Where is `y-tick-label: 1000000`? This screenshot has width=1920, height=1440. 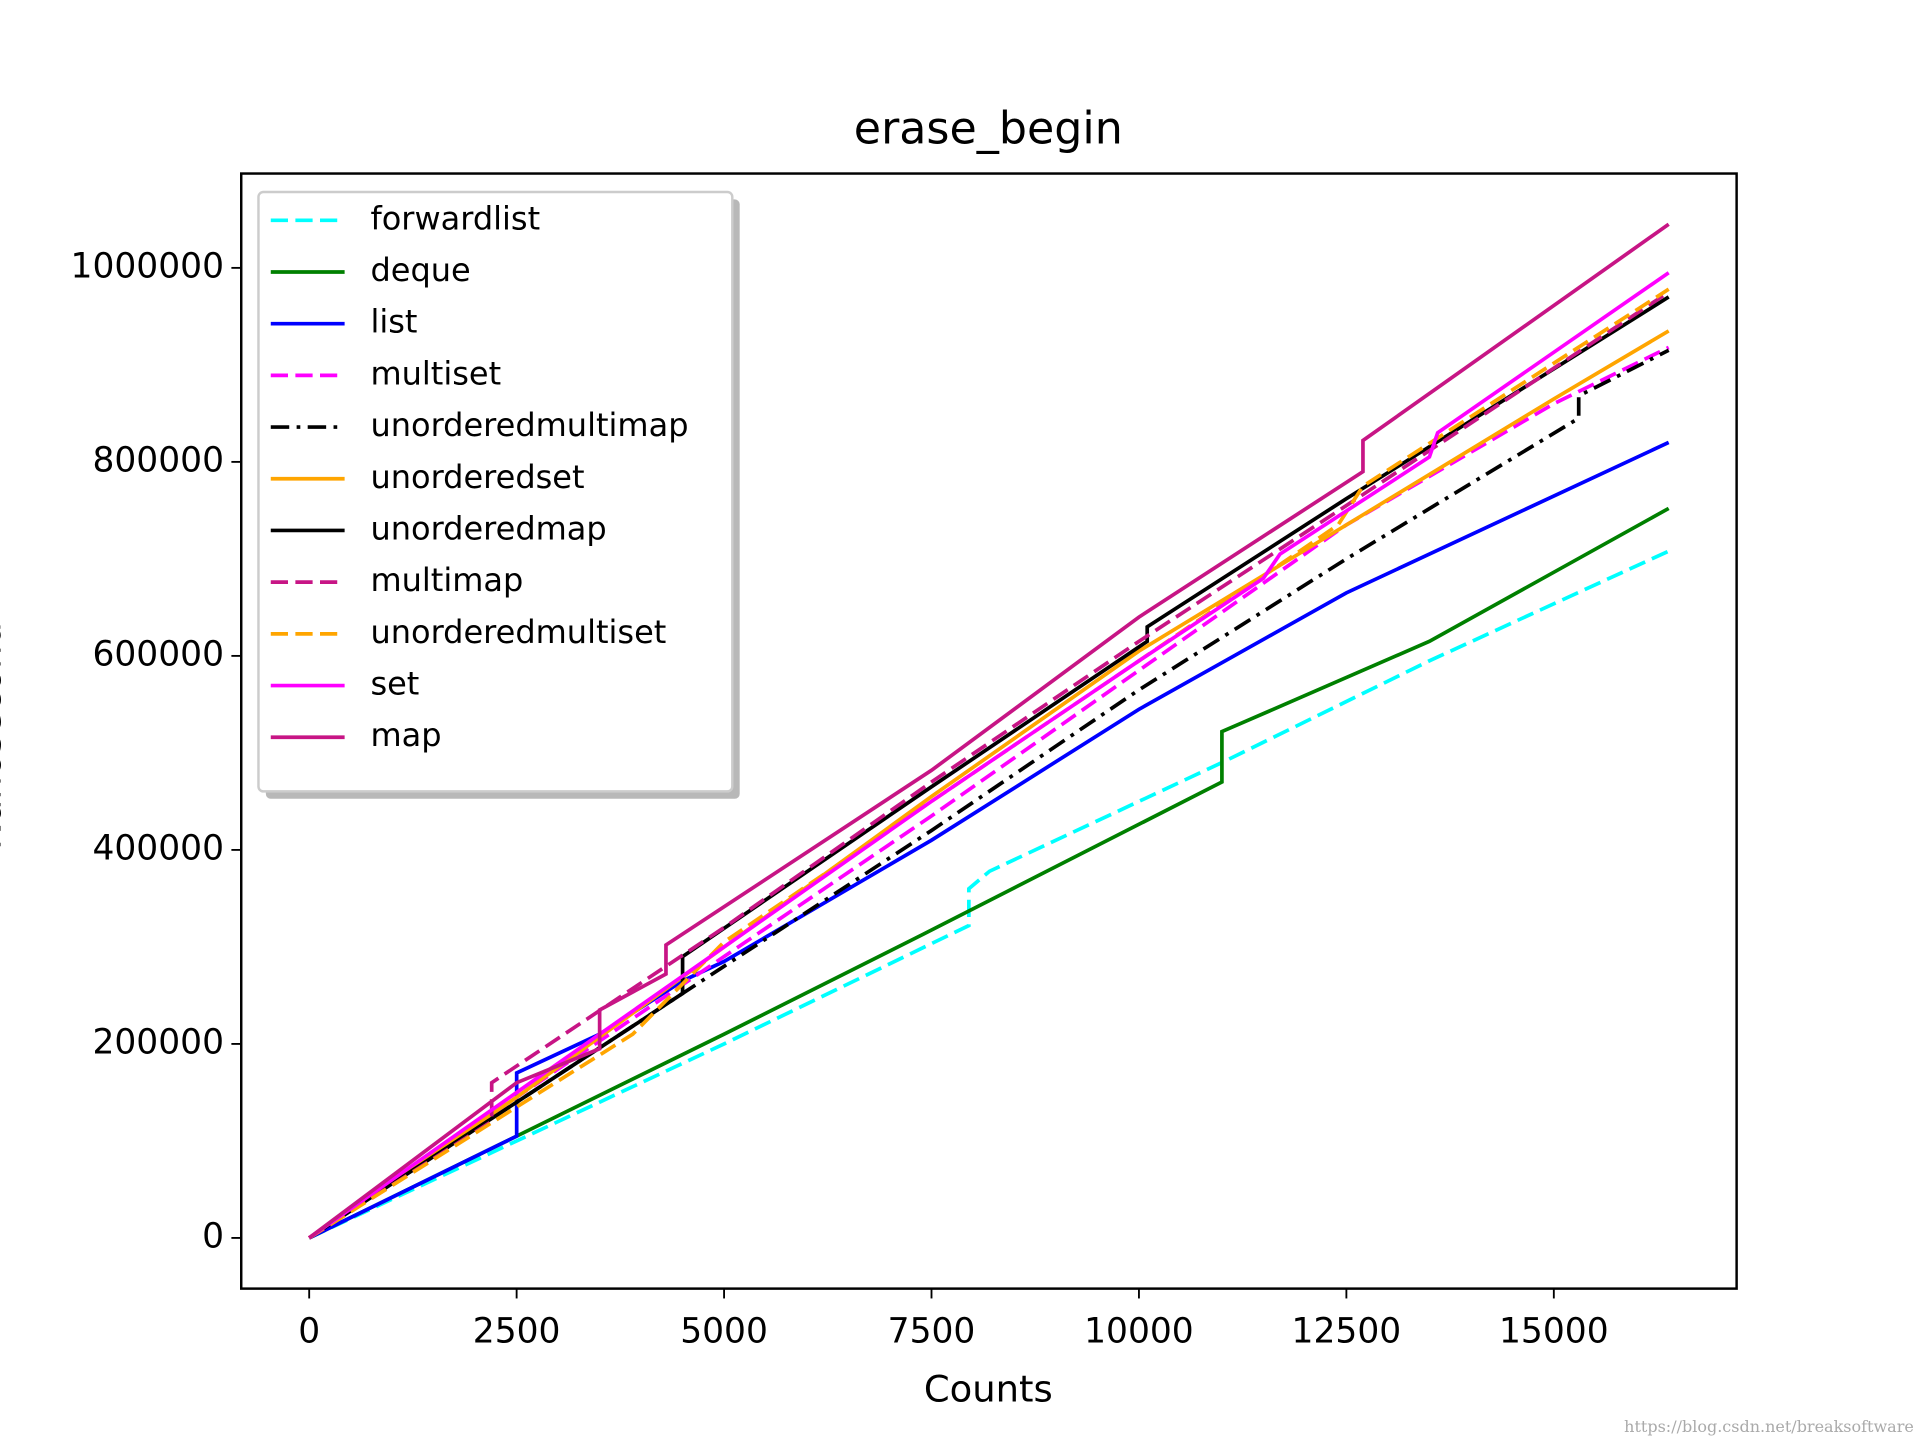 y-tick-label: 1000000 is located at coordinates (147, 266).